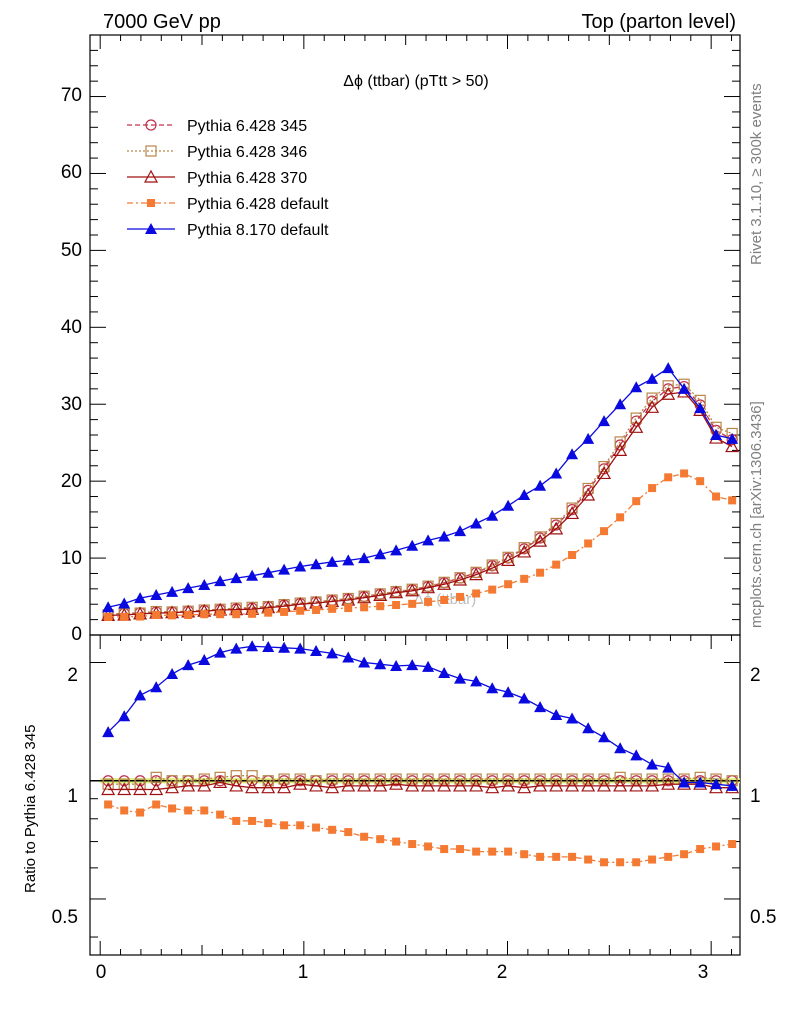 The width and height of the screenshot is (786, 1024). Describe the element at coordinates (415, 81) in the screenshot. I see `main-plot-title: Δϕ (ttbar) (pTtt > 50)` at that location.